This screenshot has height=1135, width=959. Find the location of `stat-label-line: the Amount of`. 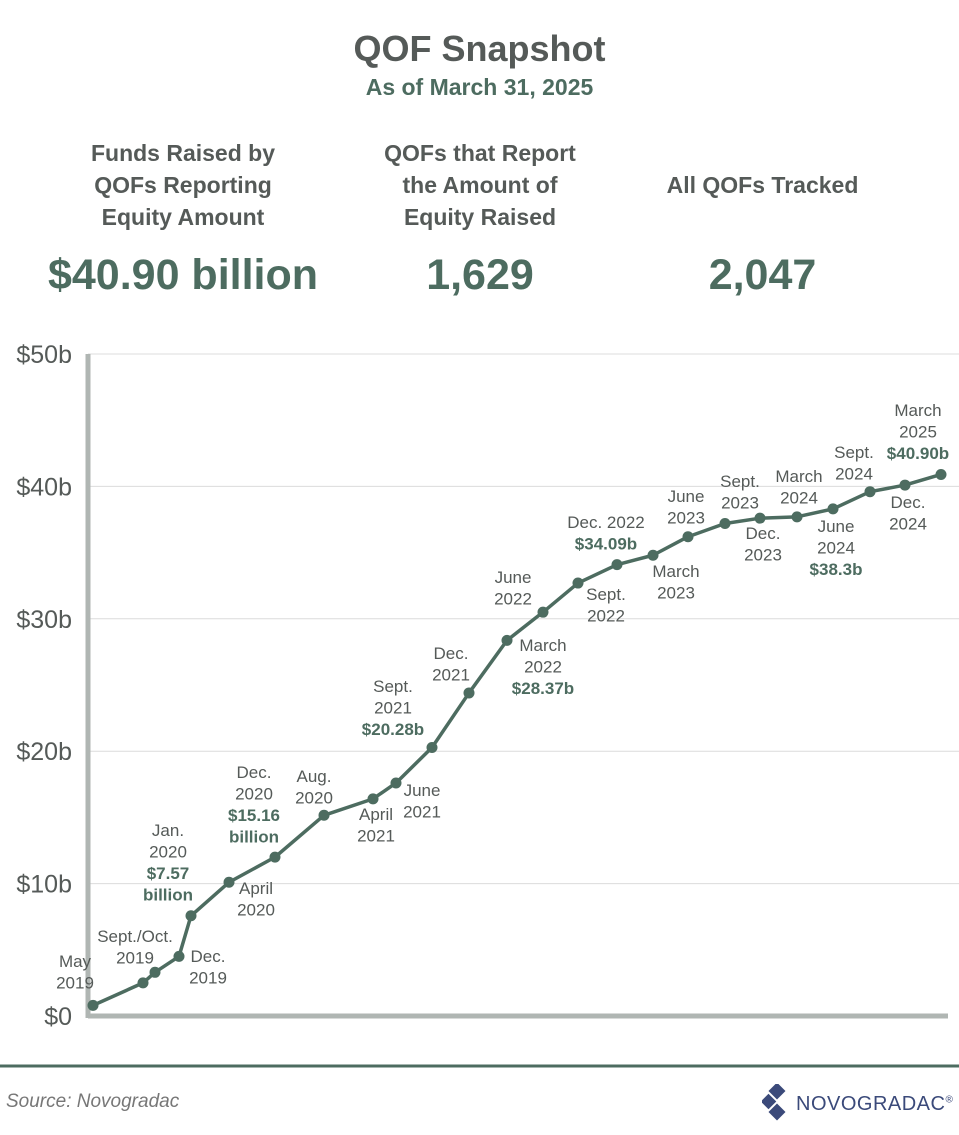

stat-label-line: the Amount of is located at coordinates (480, 185).